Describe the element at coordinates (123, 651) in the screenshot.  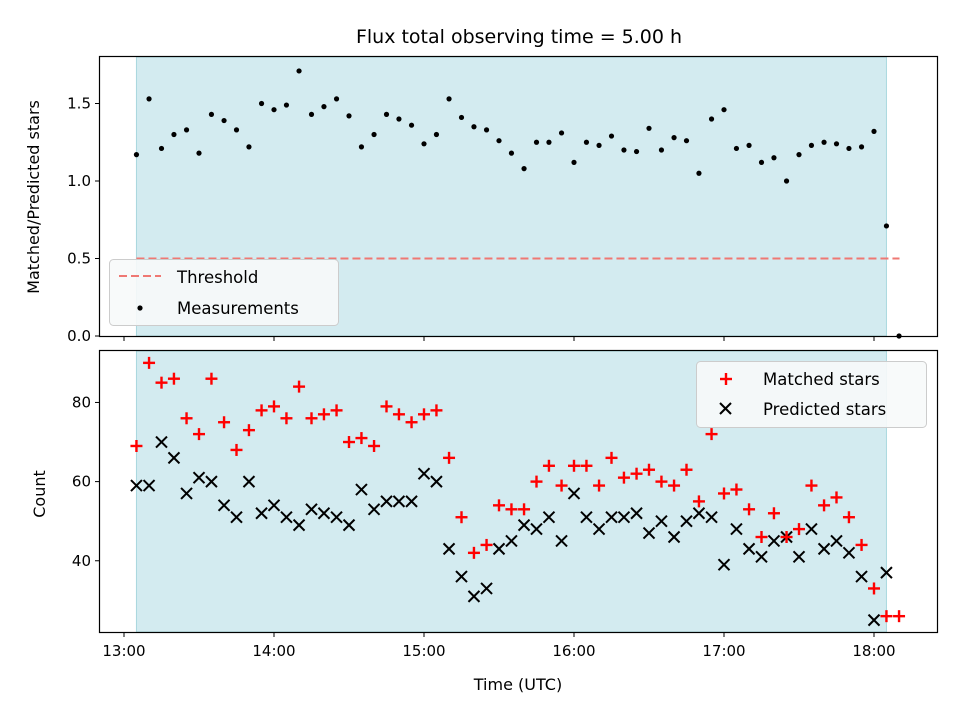
I see `x-tick-label: 13:00` at that location.